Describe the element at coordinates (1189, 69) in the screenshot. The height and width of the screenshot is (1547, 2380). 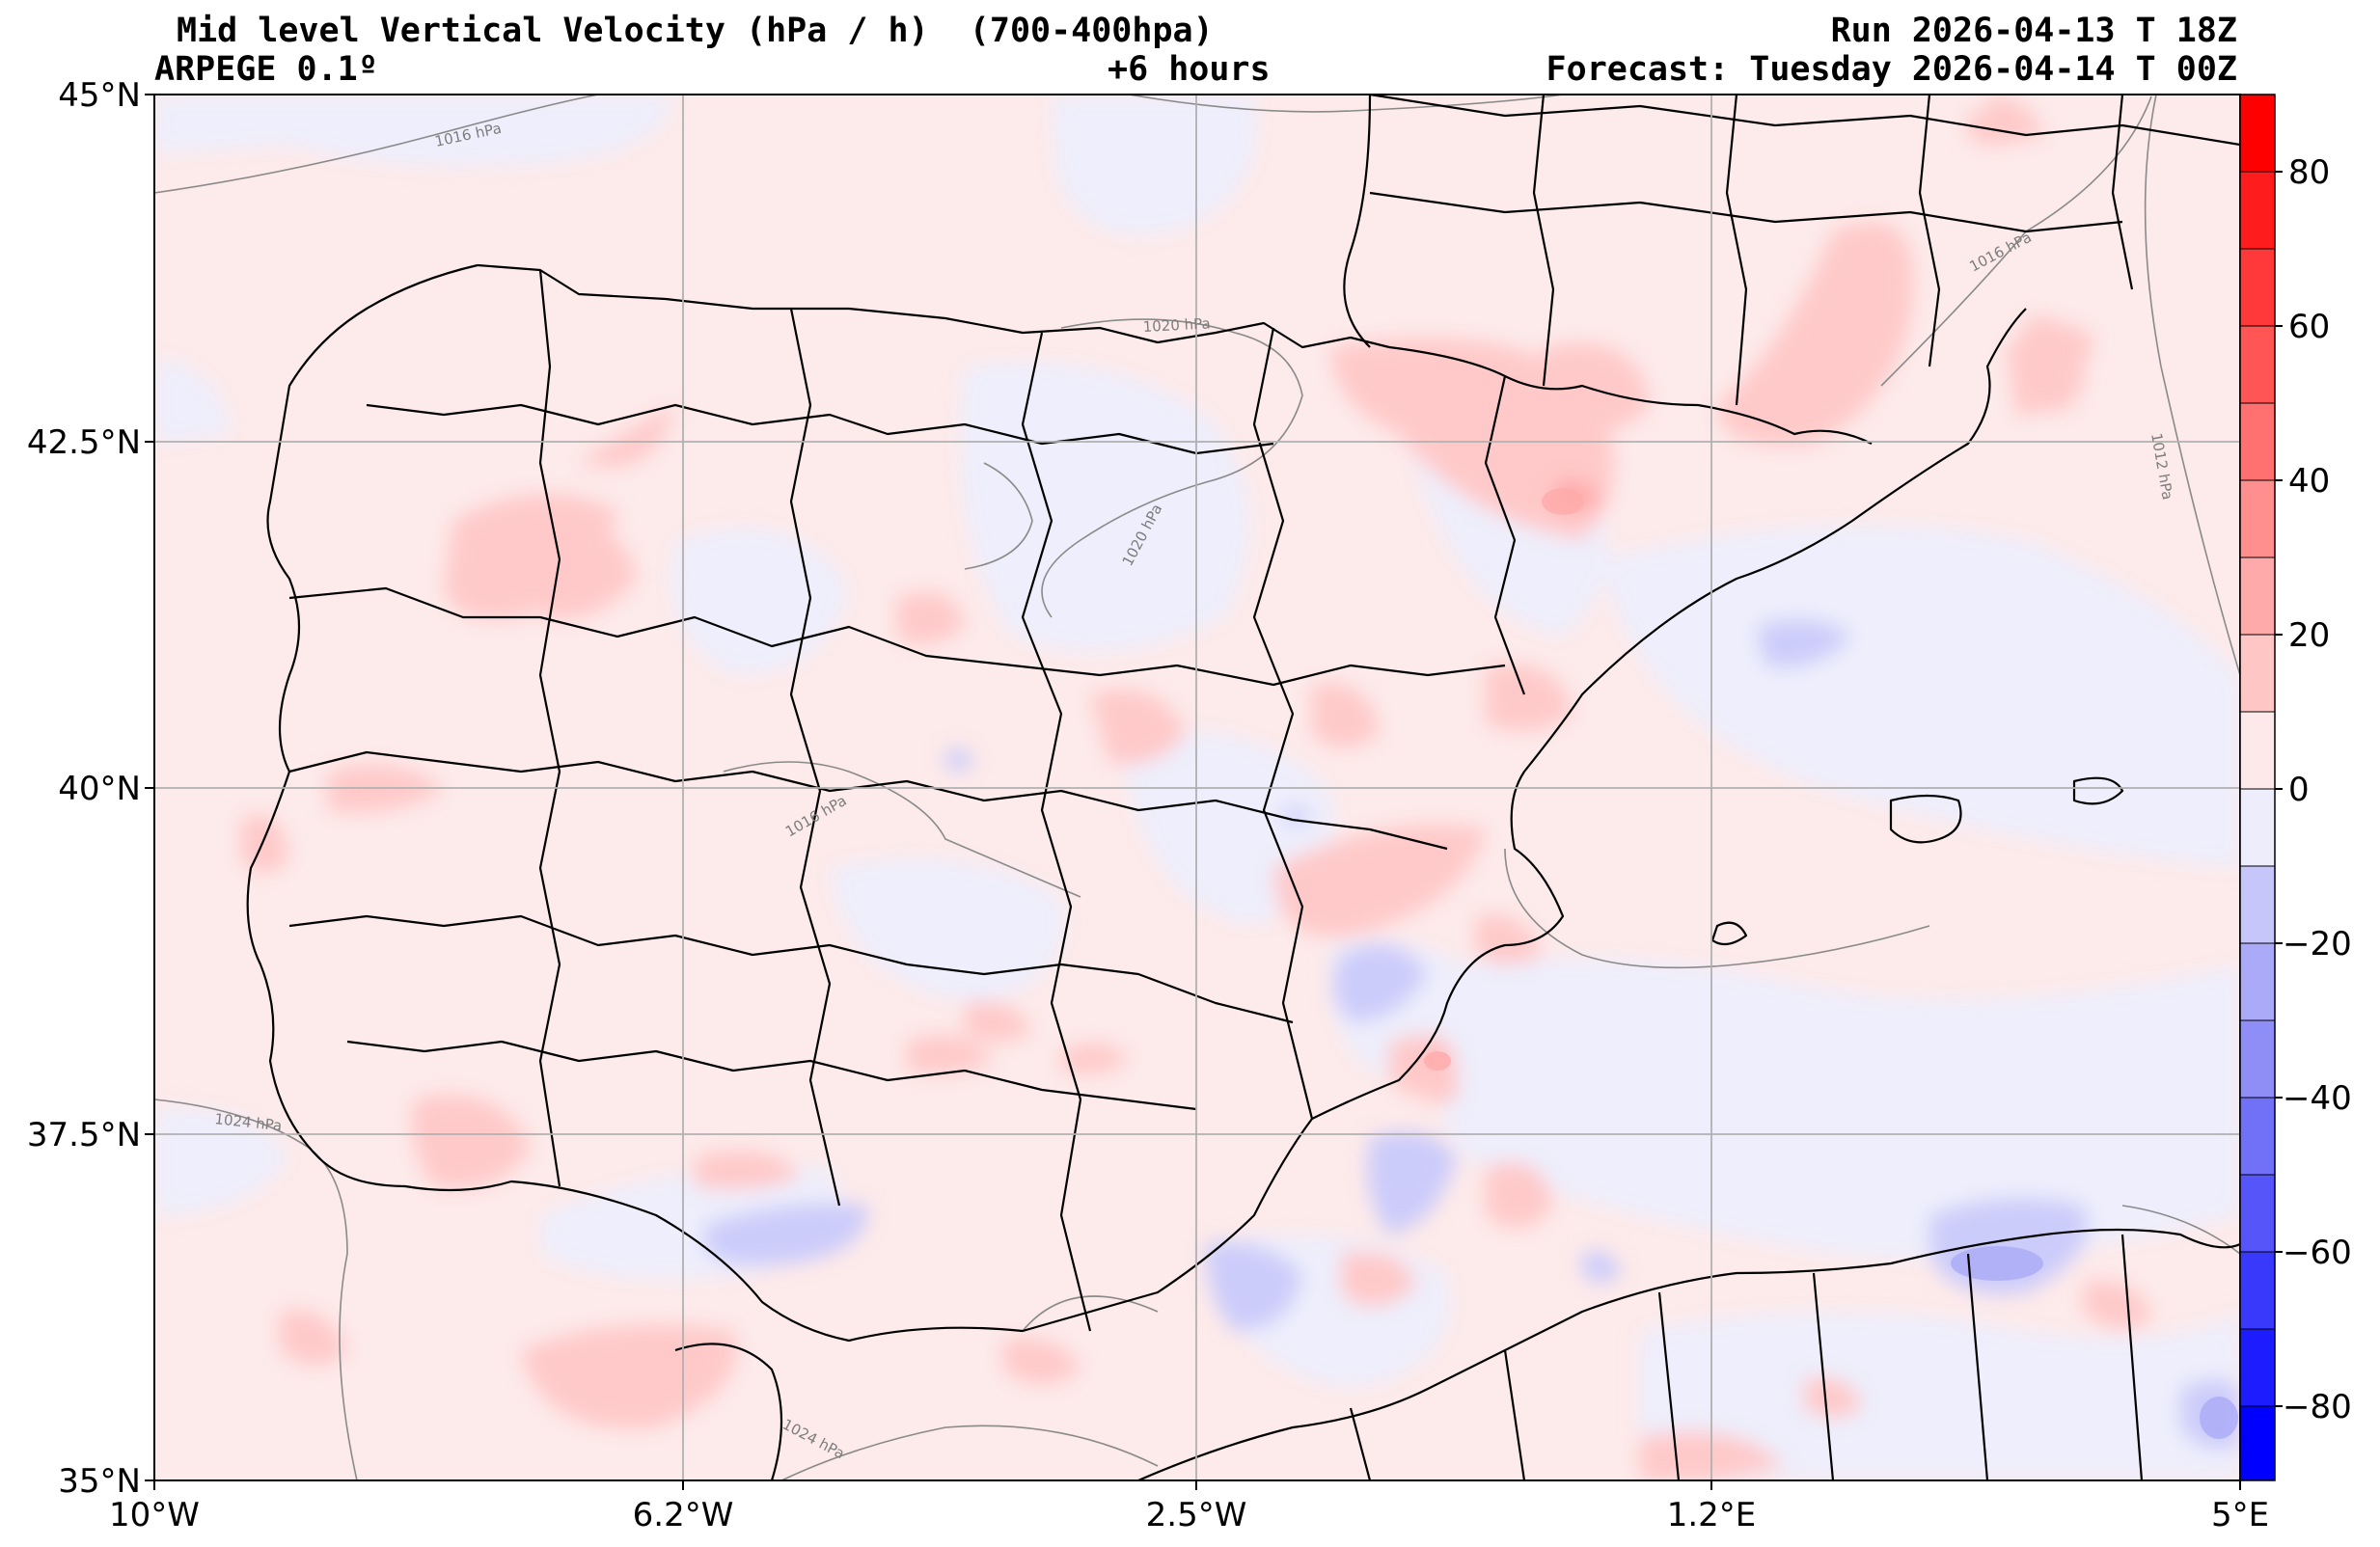
I see `lead-time: +6 hours` at that location.